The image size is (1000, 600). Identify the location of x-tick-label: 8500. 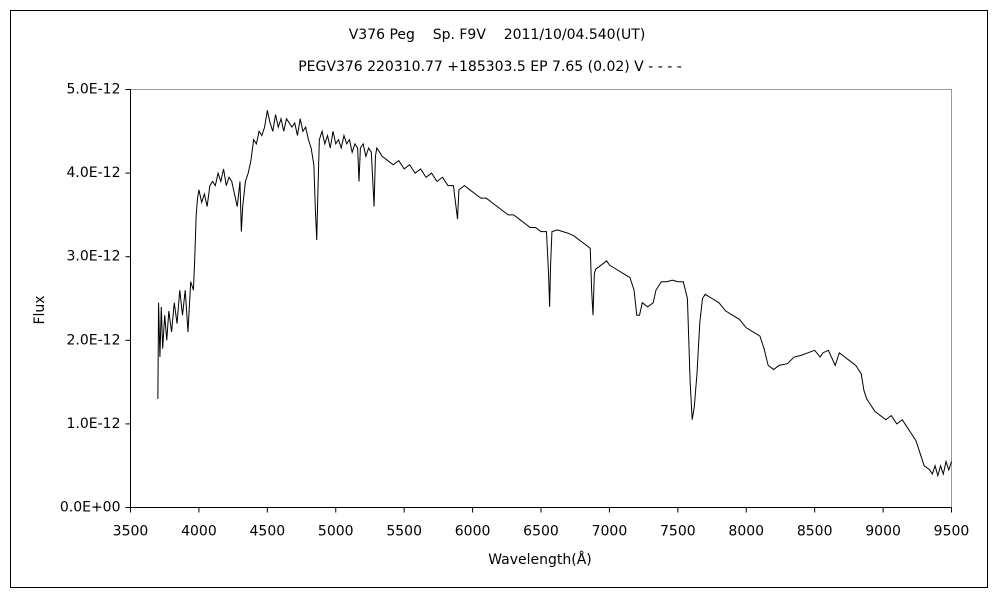
(815, 532).